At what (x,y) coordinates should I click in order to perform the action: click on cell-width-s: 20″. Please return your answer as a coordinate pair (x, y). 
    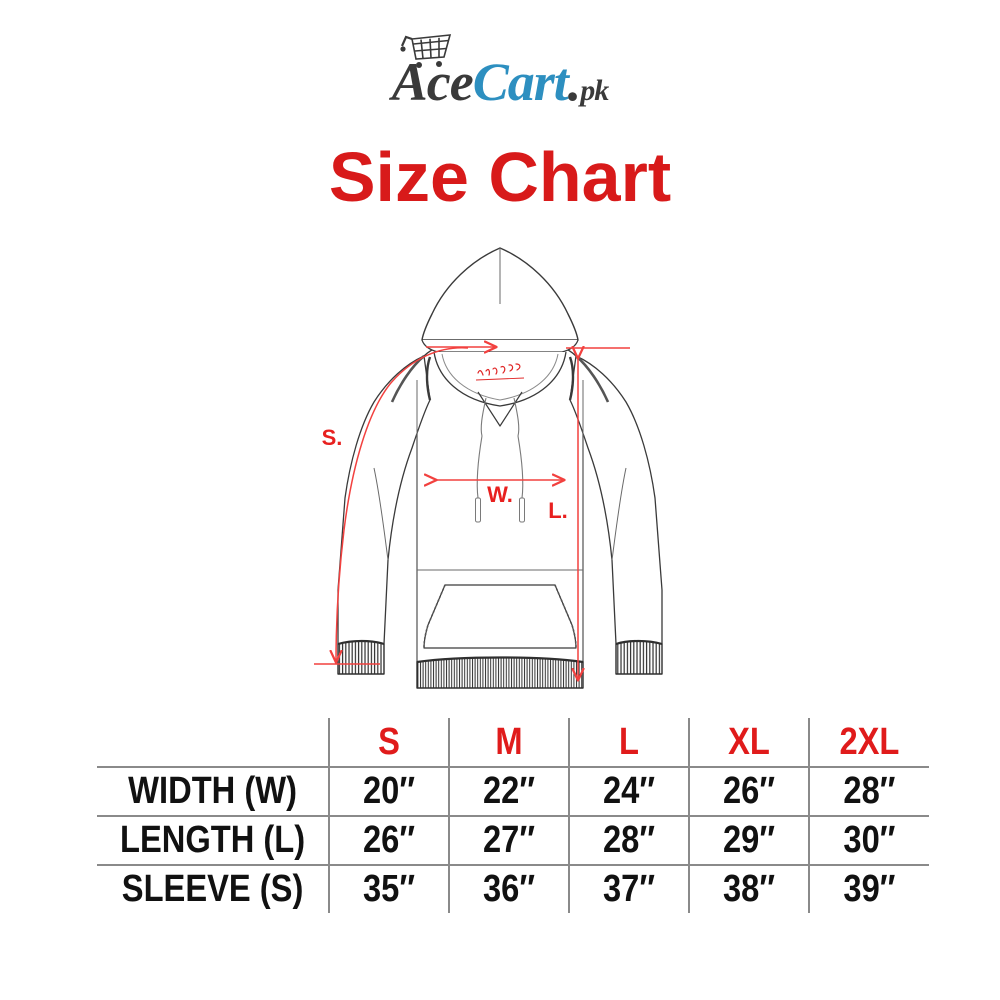
    Looking at the image, I should click on (389, 792).